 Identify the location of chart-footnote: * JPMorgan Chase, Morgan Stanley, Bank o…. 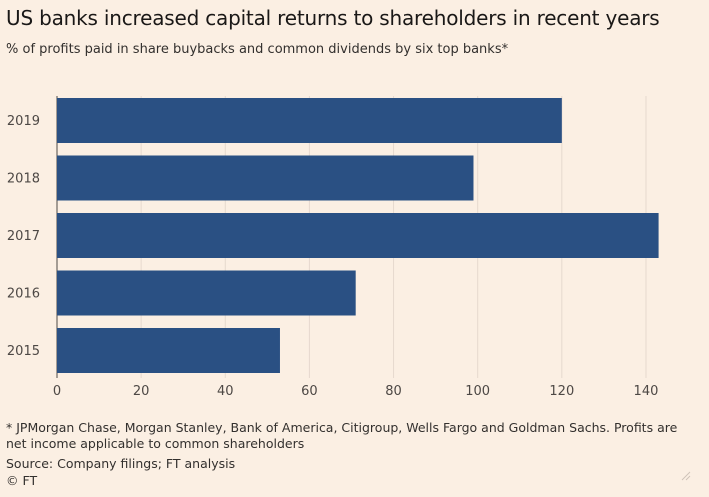
(342, 435).